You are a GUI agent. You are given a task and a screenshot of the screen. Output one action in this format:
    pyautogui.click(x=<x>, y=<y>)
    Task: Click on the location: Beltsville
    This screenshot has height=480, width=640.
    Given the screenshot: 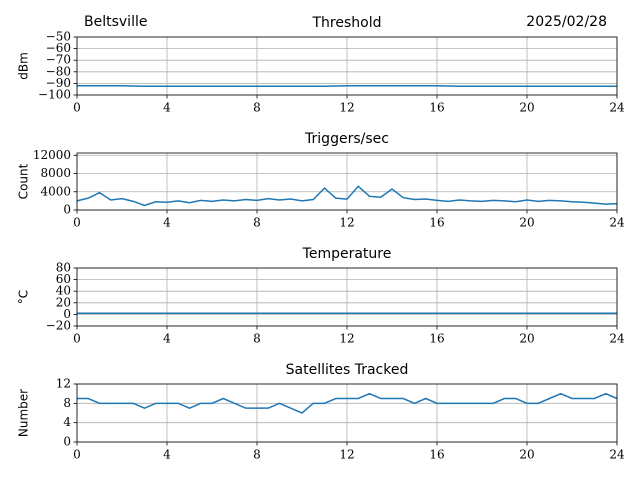 What is the action you would take?
    pyautogui.click(x=115, y=22)
    